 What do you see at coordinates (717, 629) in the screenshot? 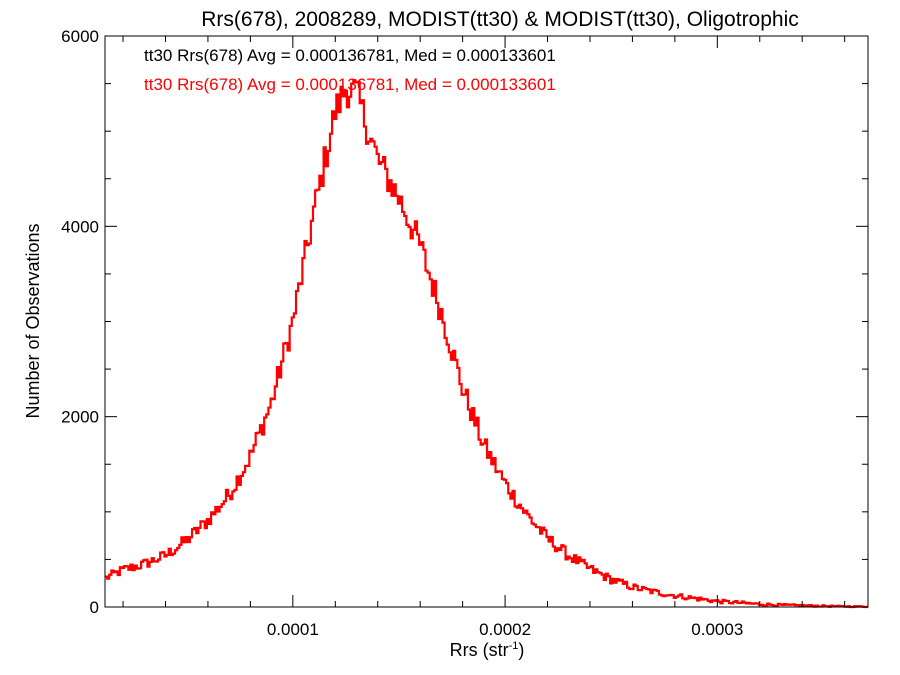
I see `x-tick-label: 0.0003` at bounding box center [717, 629].